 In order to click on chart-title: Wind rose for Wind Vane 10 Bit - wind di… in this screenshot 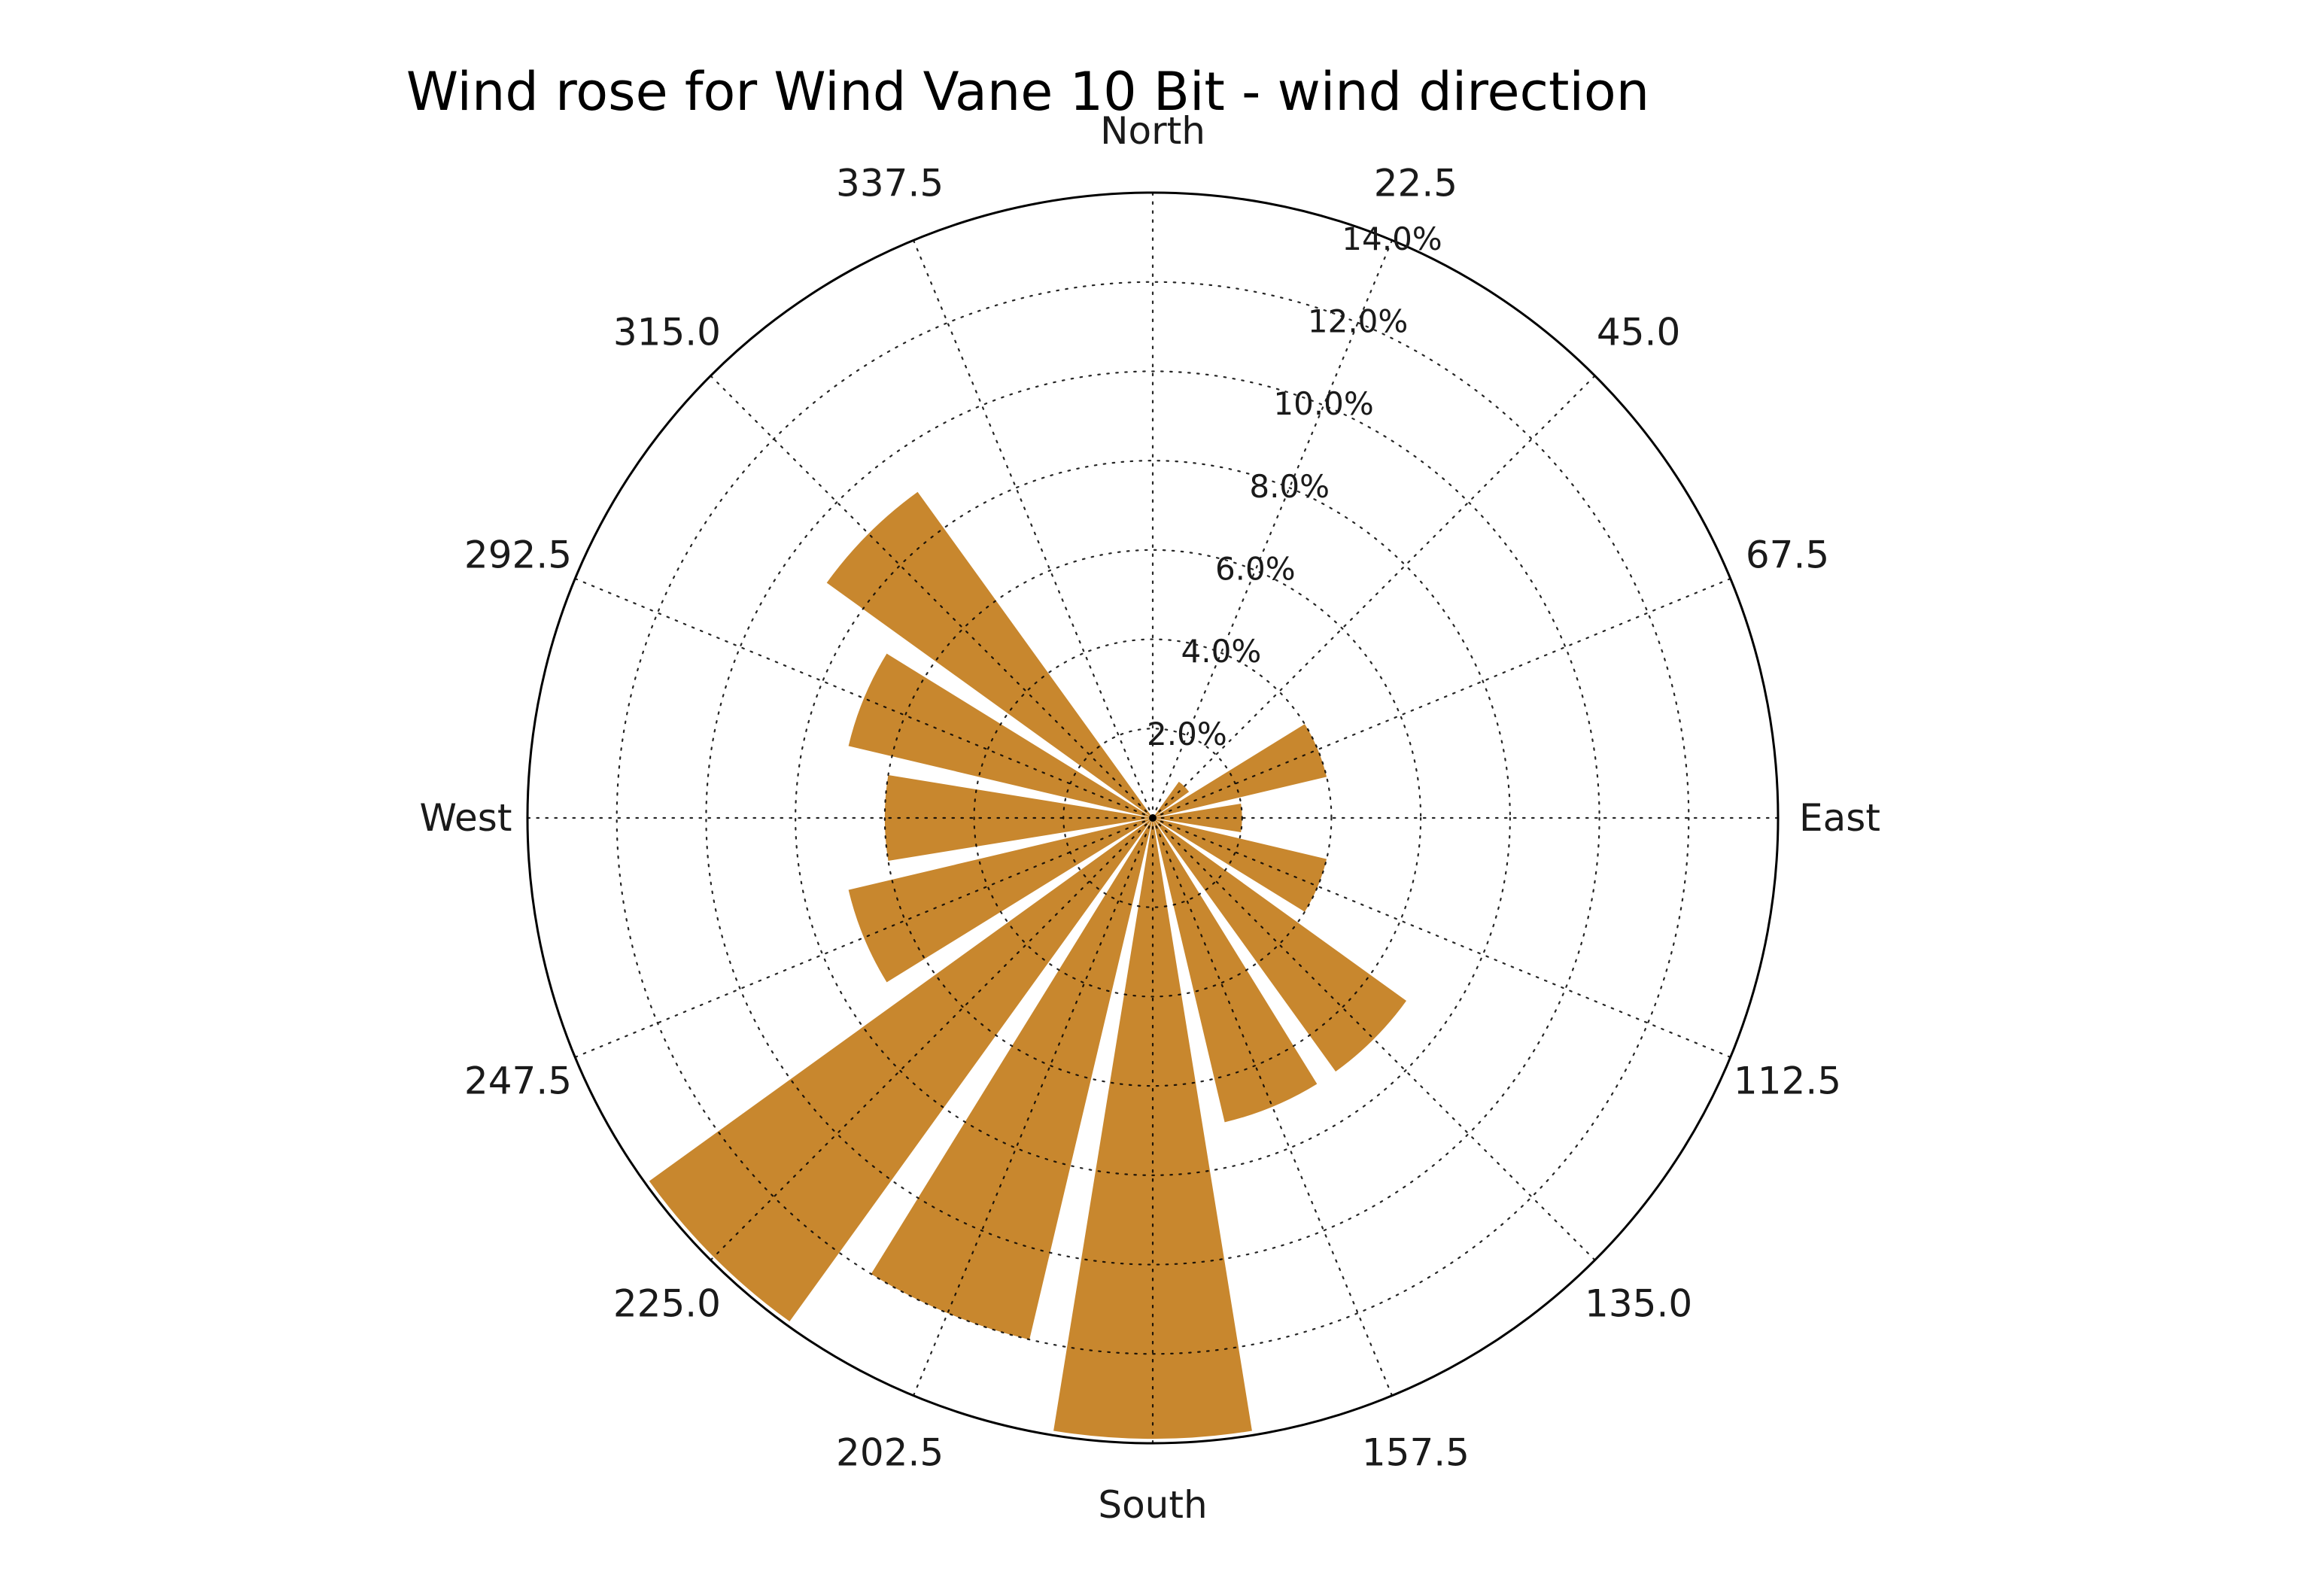, I will do `click(1028, 92)`.